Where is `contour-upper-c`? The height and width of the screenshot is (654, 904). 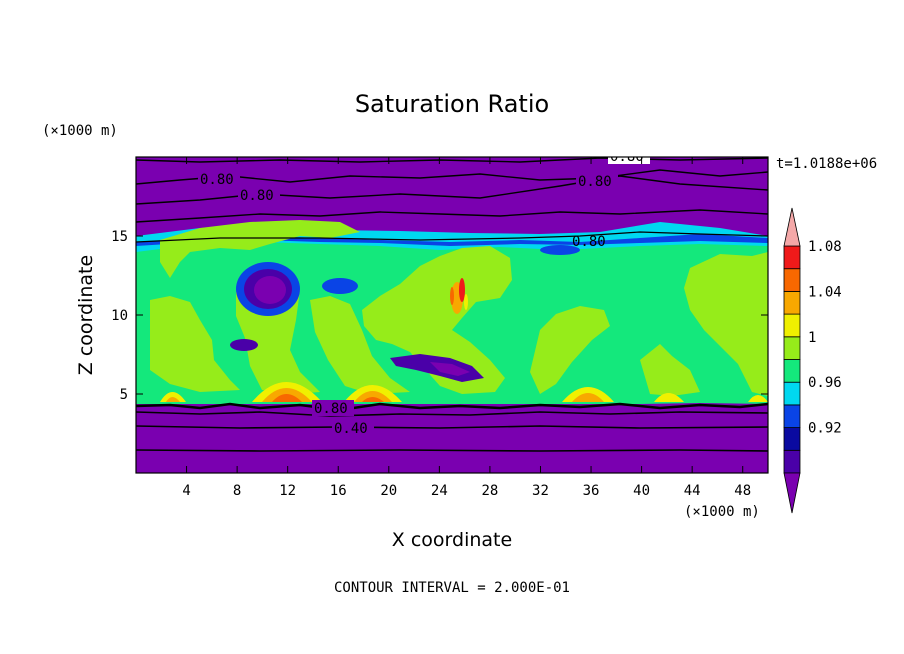 contour-upper-c is located at coordinates (452, 216).